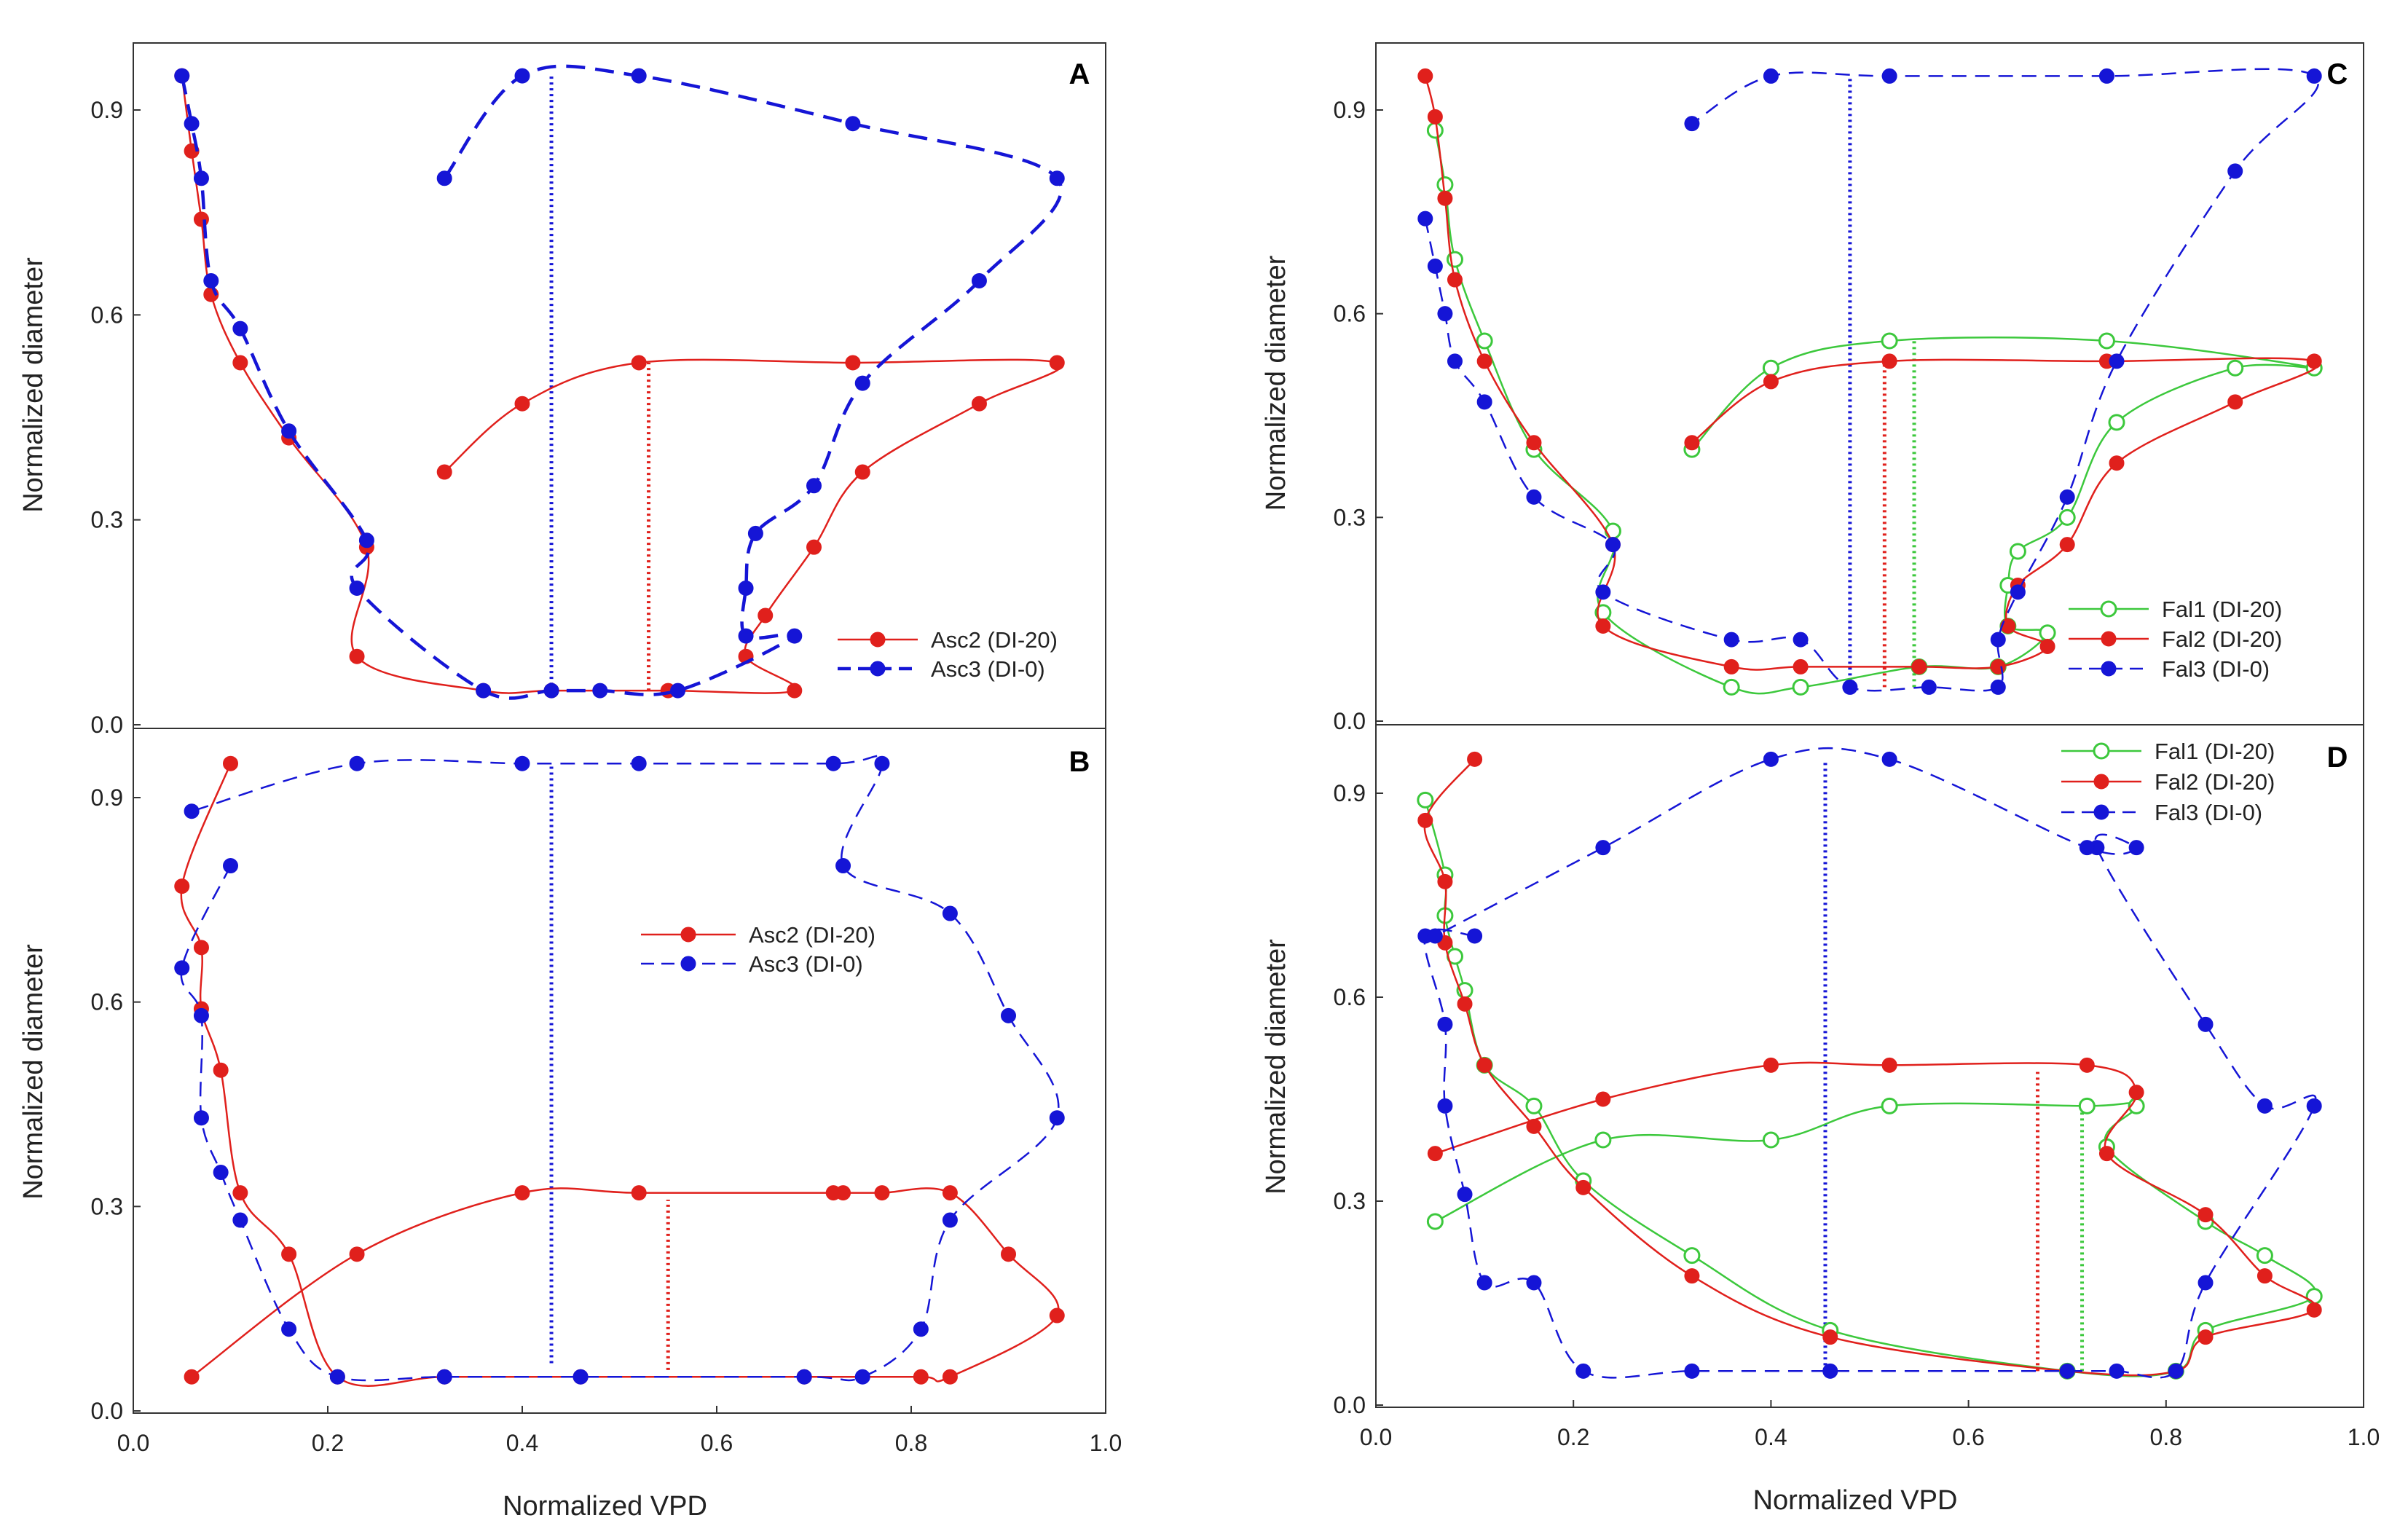 The width and height of the screenshot is (2408, 1526). I want to click on panel-D-xtick-label: 0.8, so click(2166, 1437).